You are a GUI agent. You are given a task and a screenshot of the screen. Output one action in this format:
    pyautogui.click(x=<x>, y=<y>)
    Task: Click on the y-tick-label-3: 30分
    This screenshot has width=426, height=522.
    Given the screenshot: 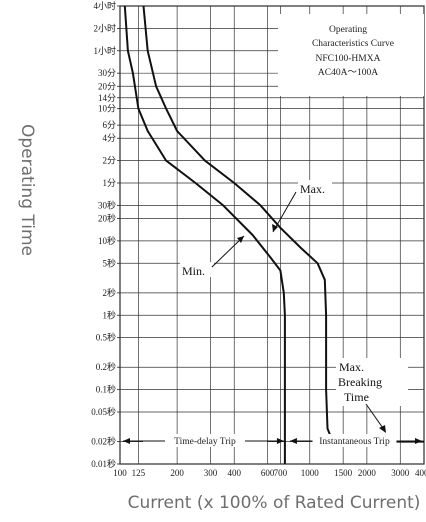 What is the action you would take?
    pyautogui.click(x=107, y=73)
    